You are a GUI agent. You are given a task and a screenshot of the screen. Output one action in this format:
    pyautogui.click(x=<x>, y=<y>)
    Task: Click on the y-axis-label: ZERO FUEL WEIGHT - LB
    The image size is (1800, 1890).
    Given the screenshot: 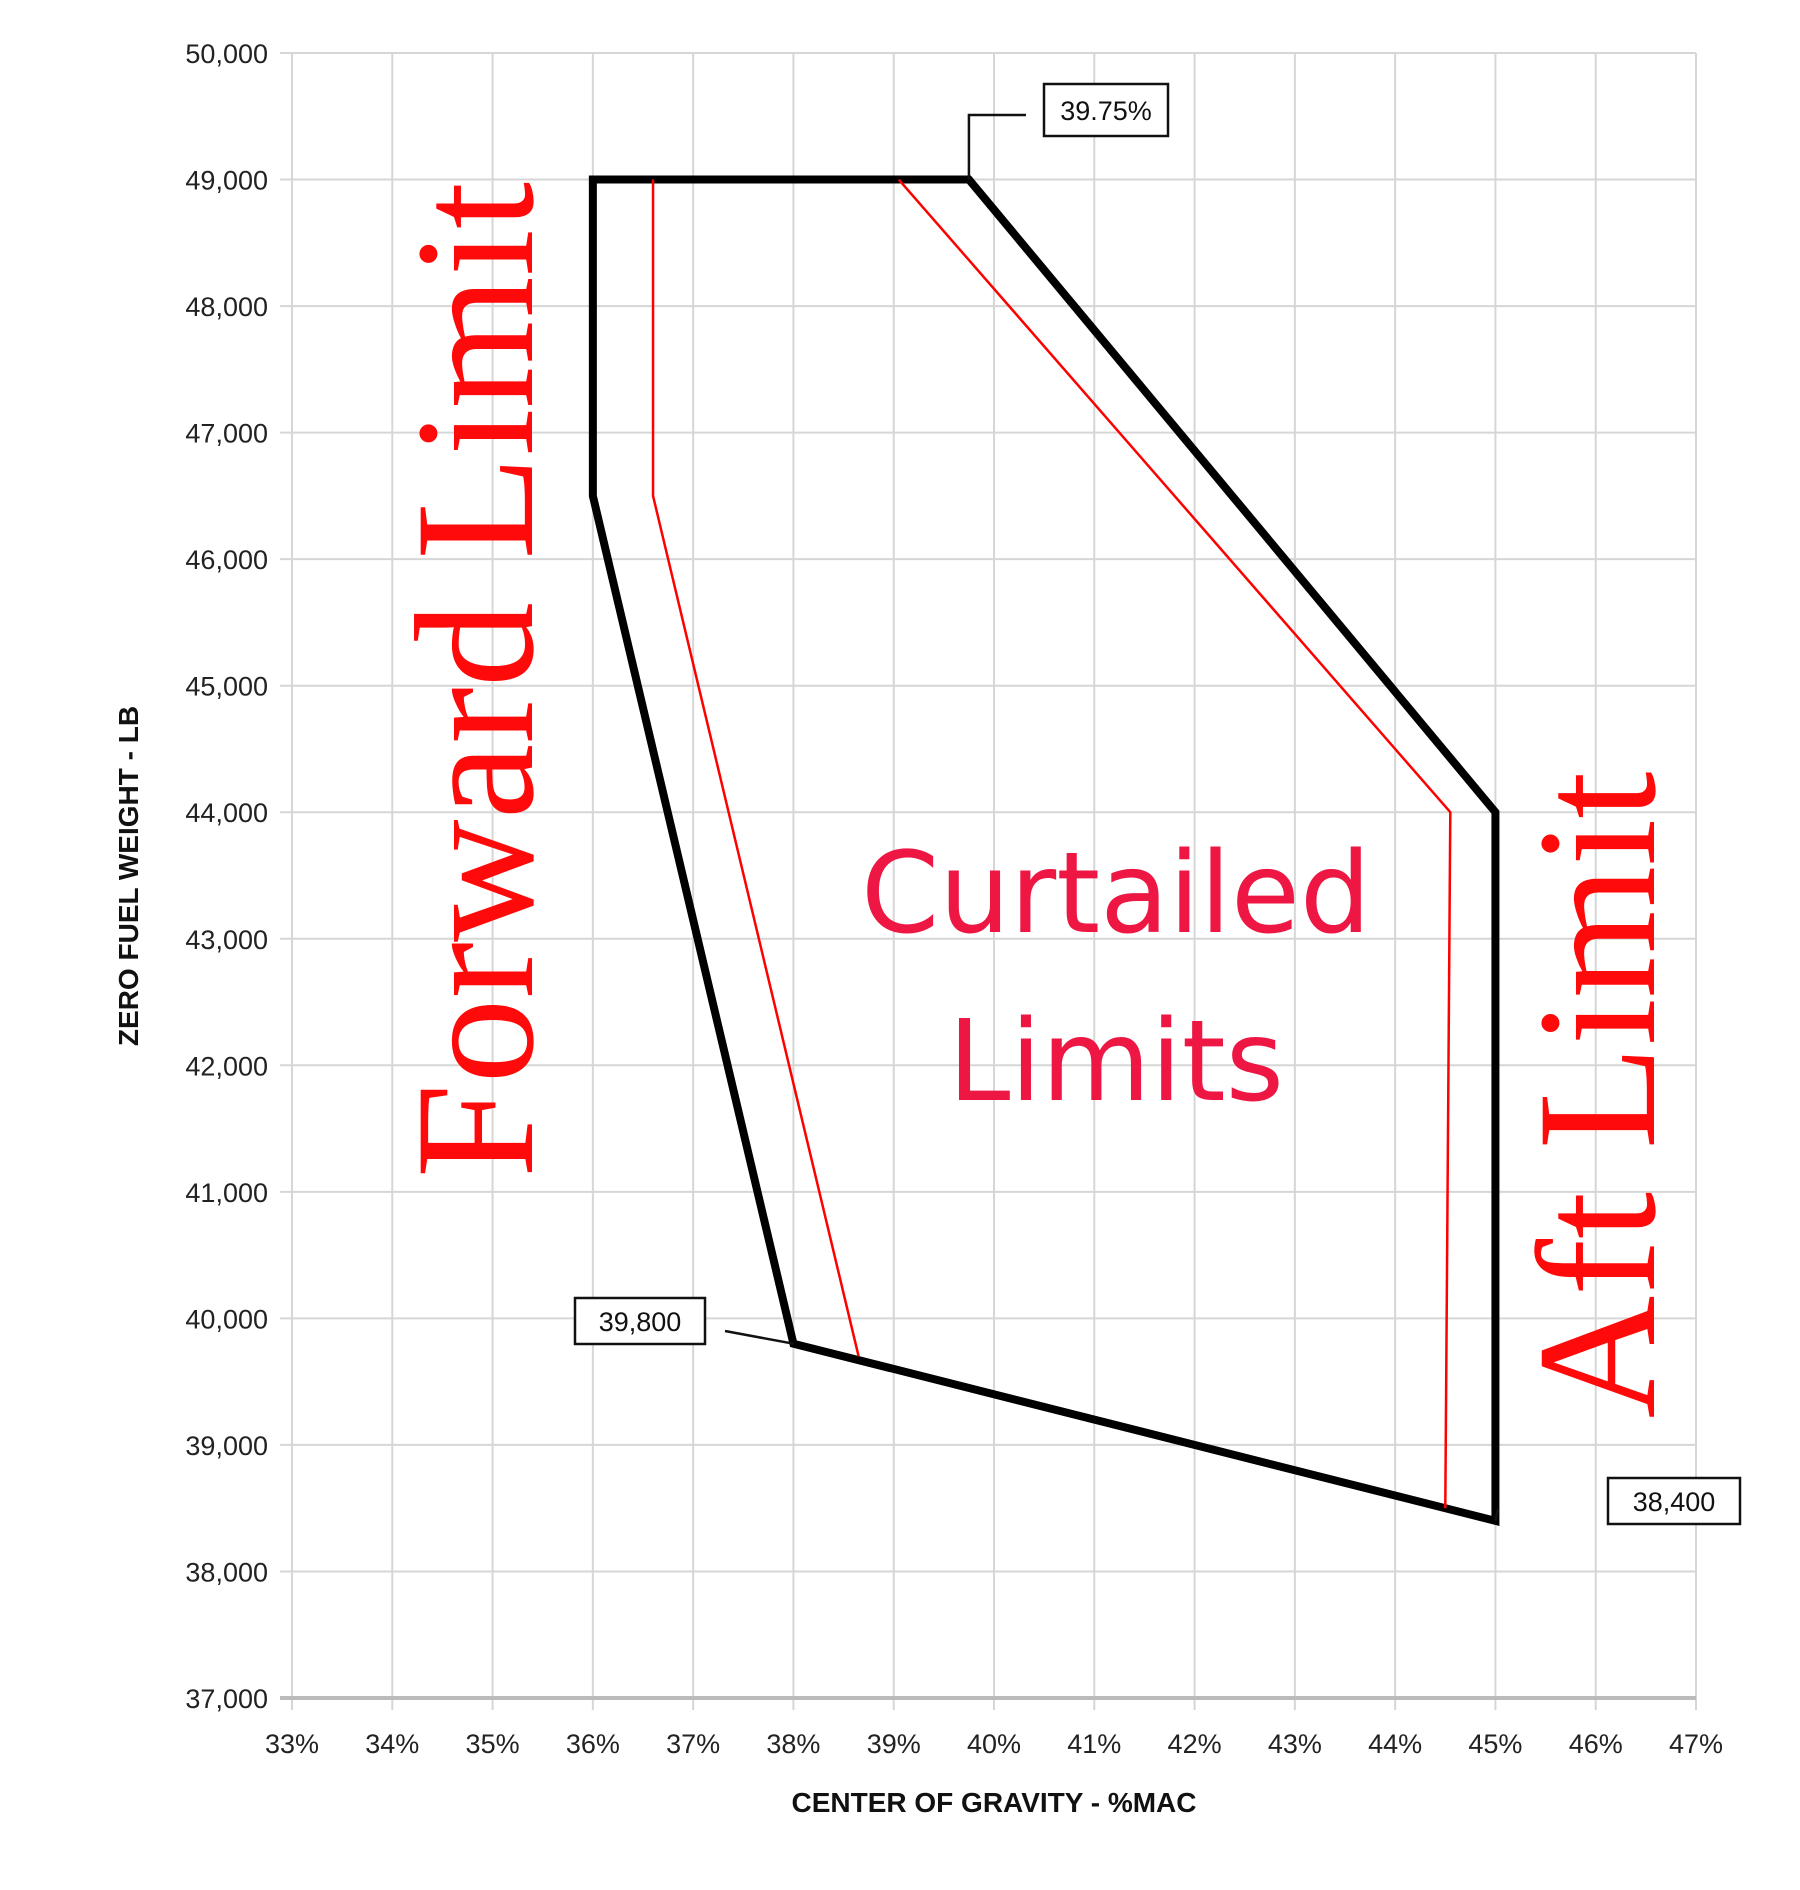 What is the action you would take?
    pyautogui.click(x=128, y=876)
    